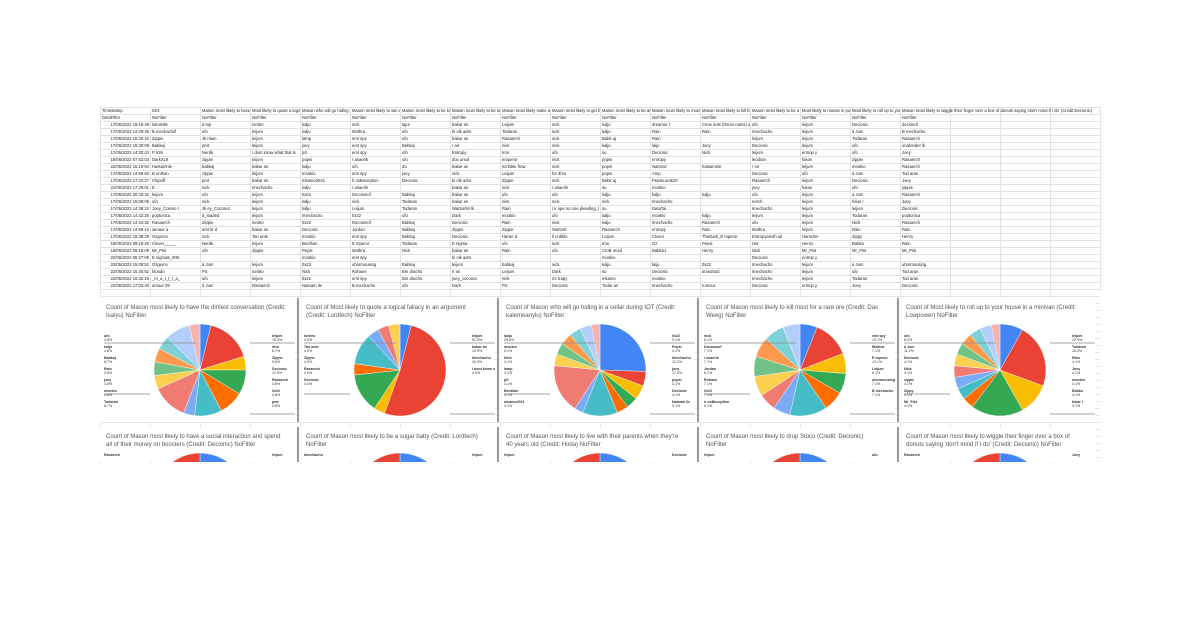  Describe the element at coordinates (375, 195) in the screenshot. I see `cell: Docosmof` at that location.